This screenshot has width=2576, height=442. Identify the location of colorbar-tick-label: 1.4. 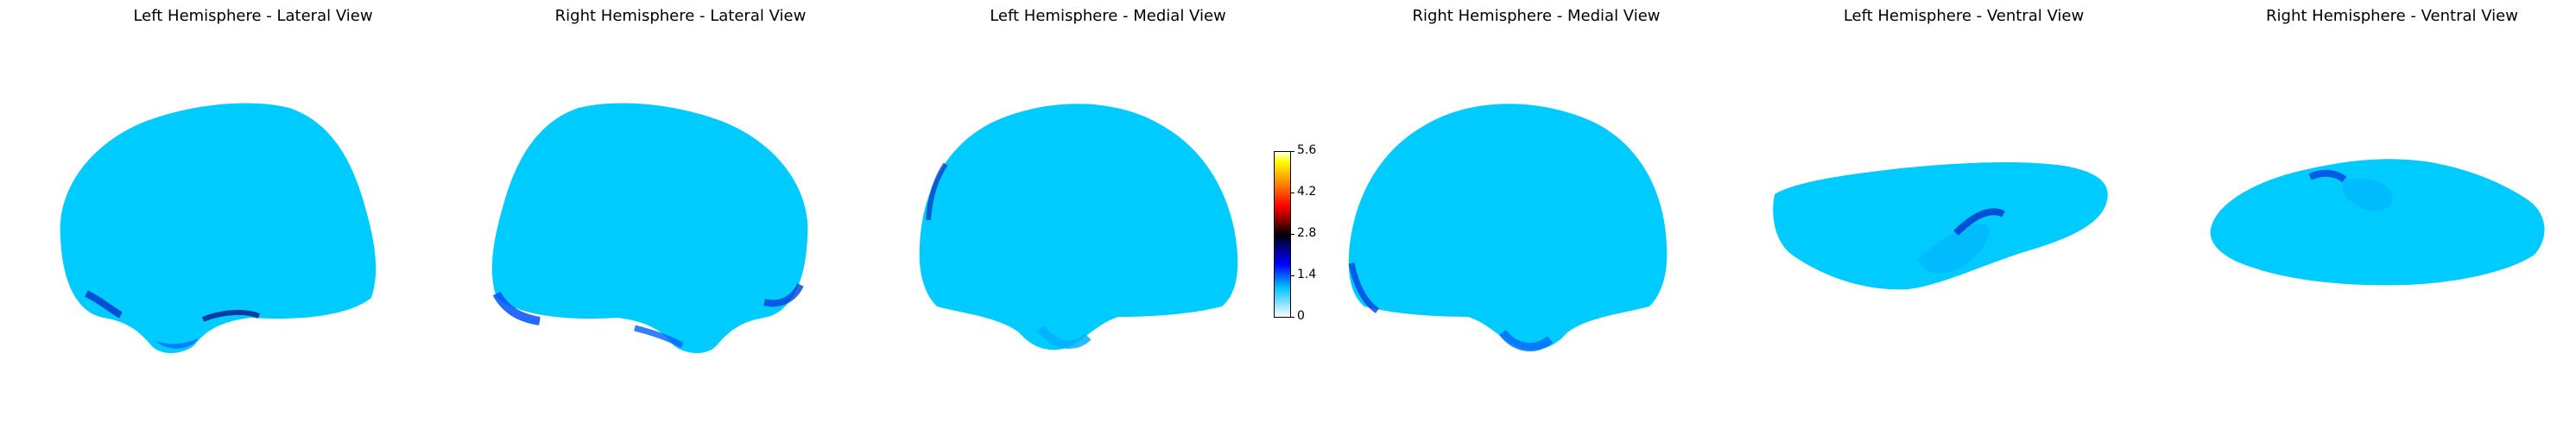
(1307, 274).